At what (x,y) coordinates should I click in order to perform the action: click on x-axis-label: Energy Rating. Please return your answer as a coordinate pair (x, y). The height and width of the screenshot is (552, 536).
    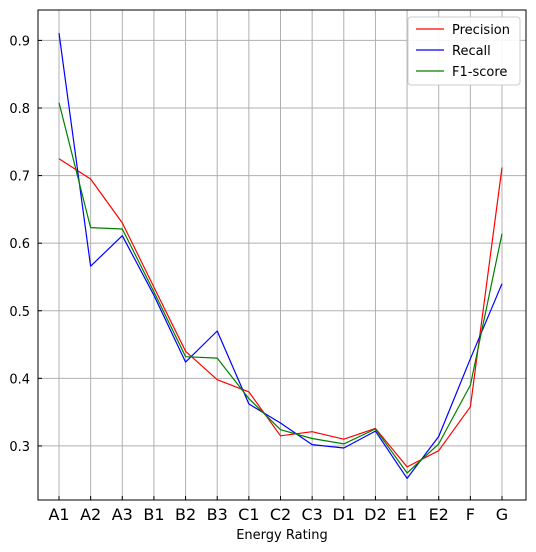
    Looking at the image, I should click on (282, 535).